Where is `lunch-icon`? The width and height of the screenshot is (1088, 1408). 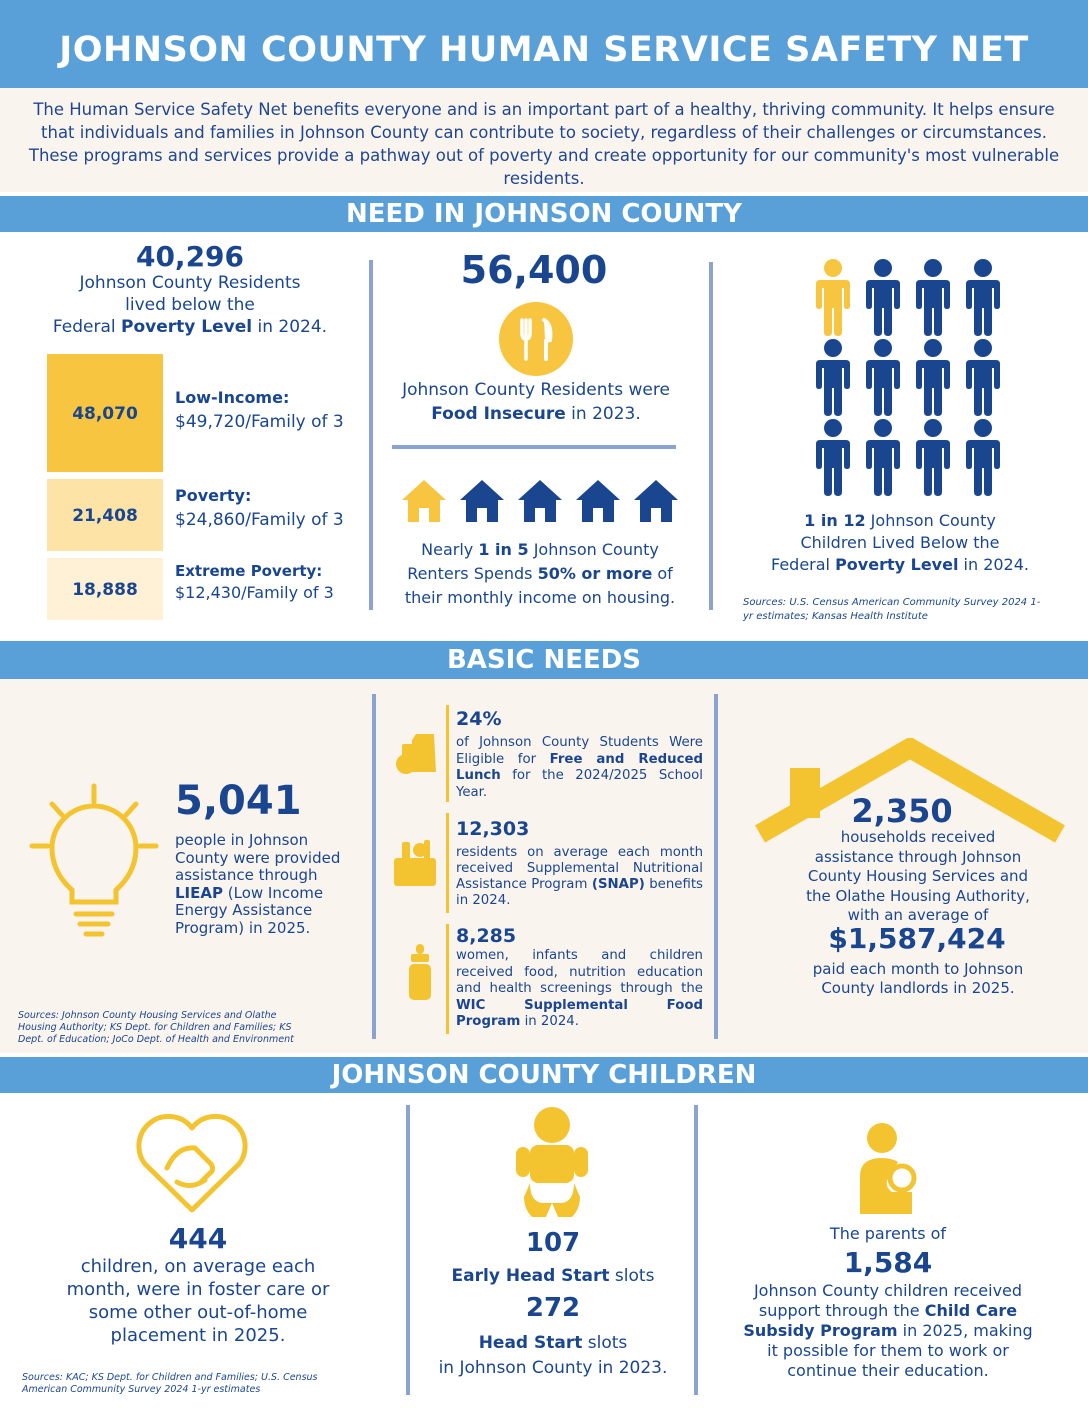 lunch-icon is located at coordinates (416, 753).